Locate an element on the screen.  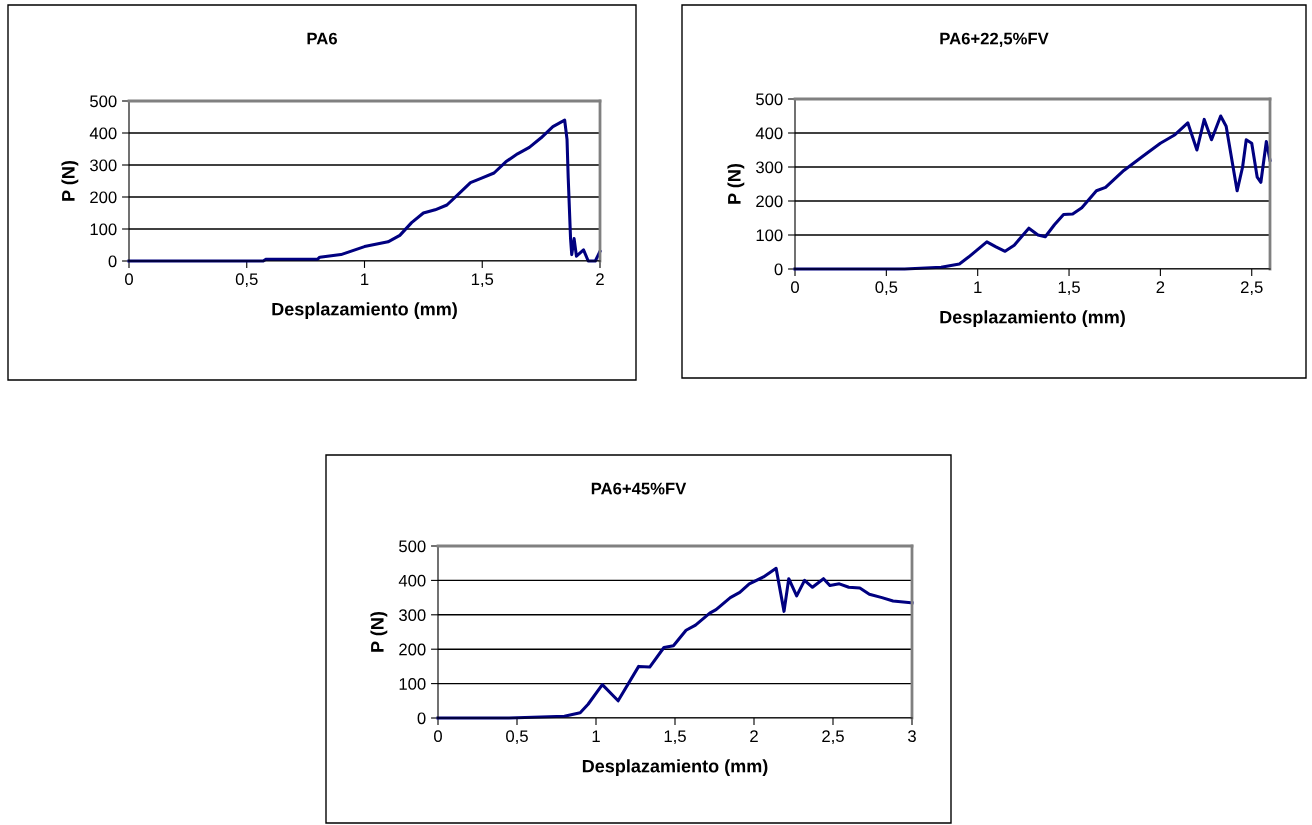
chart-title: PA6+45%FV is located at coordinates (639, 488).